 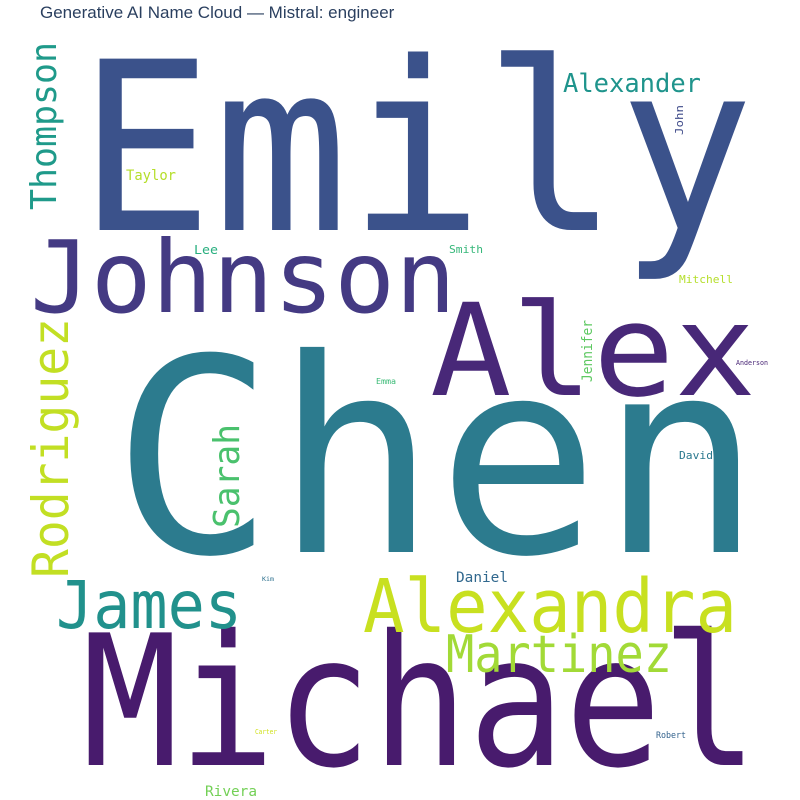 I want to click on word-thompson: Thompson, so click(x=44, y=126).